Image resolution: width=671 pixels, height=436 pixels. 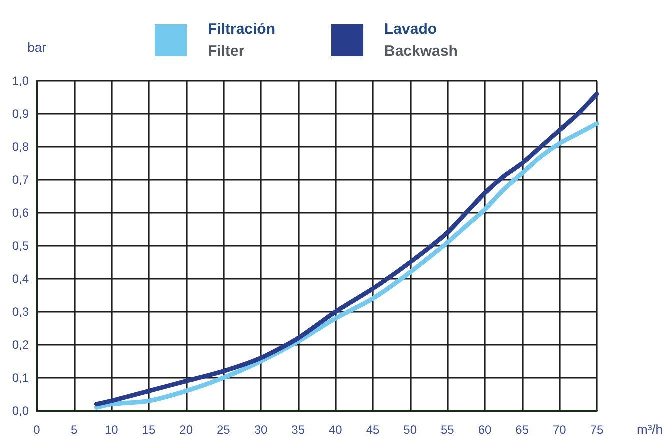 What do you see at coordinates (411, 429) in the screenshot?
I see `x-tick-label: 50` at bounding box center [411, 429].